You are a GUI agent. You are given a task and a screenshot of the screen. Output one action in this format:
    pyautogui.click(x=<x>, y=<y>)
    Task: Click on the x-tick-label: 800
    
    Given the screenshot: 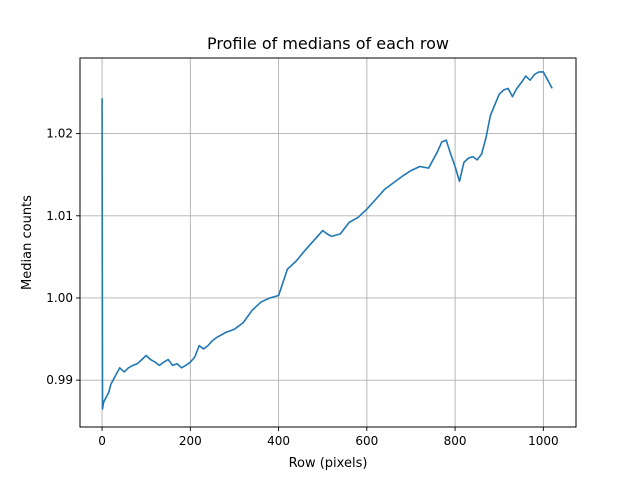 What is the action you would take?
    pyautogui.click(x=455, y=441)
    